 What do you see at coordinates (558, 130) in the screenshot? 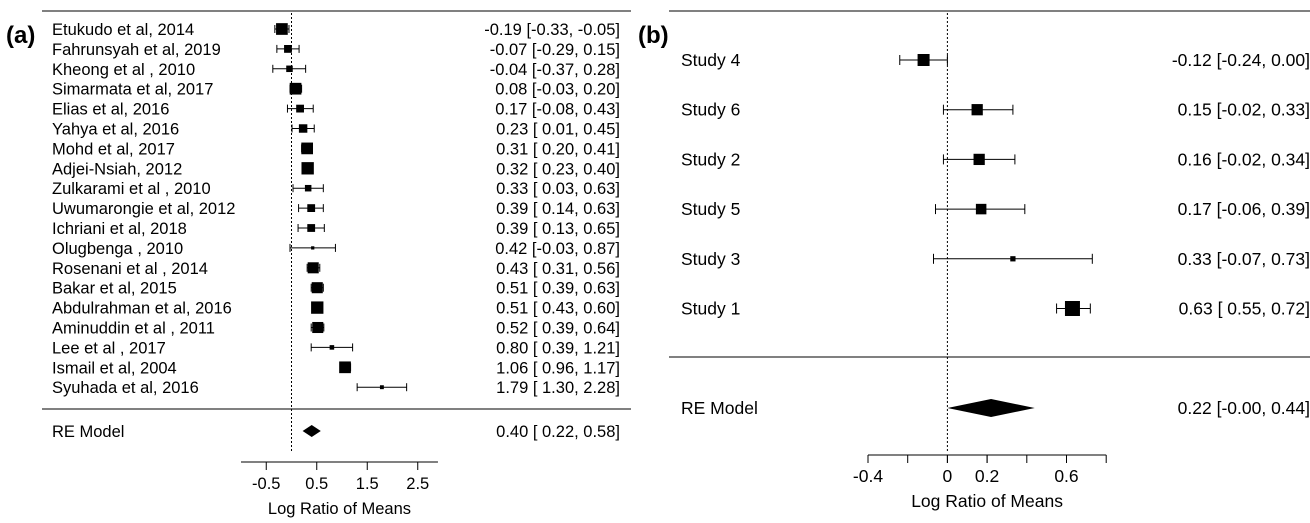
I see `ci-value: 0.23 [ 0.01, 0.45]` at bounding box center [558, 130].